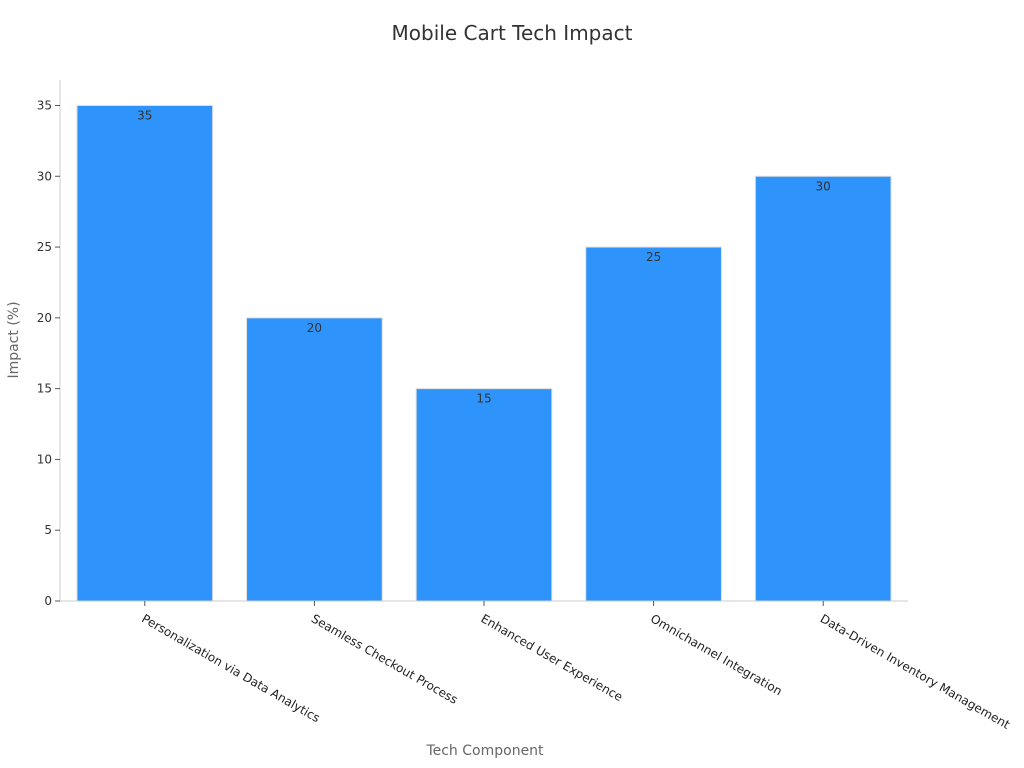 Image resolution: width=1024 pixels, height=768 pixels. I want to click on y-tick-label: 0, so click(48, 601).